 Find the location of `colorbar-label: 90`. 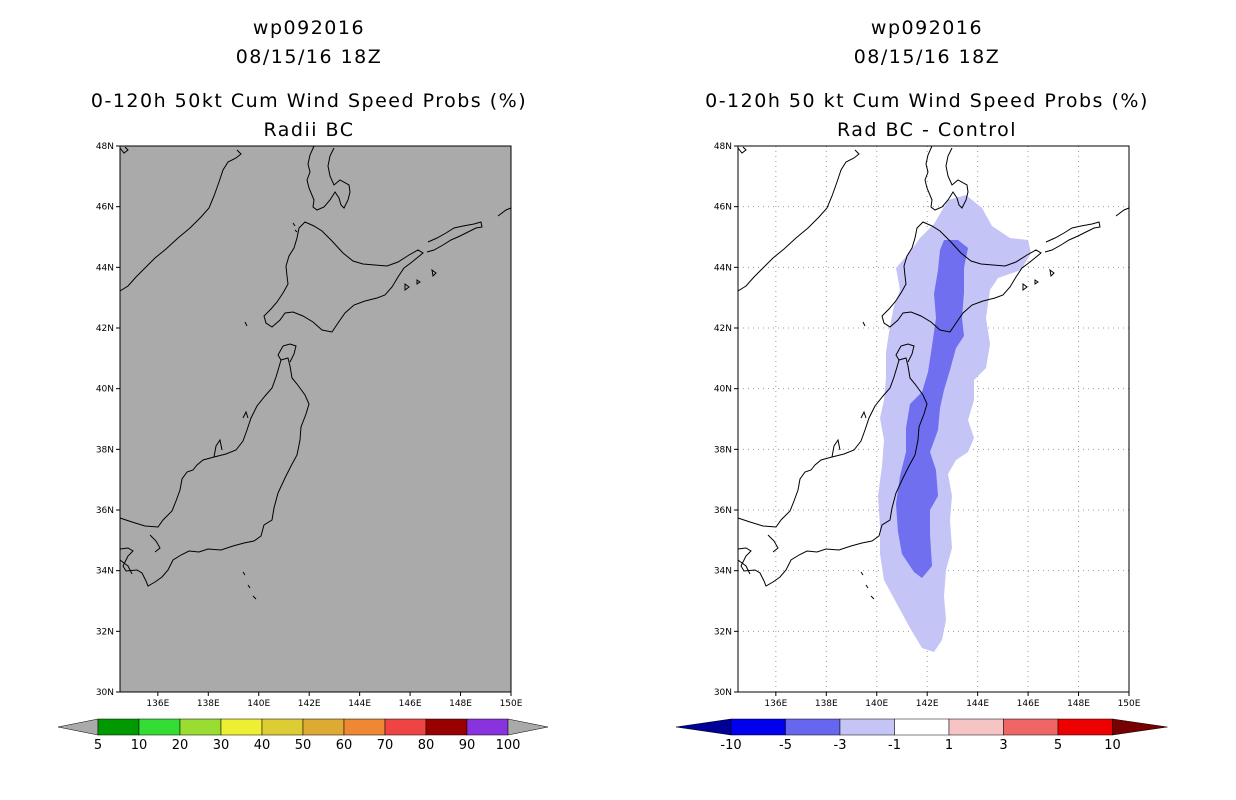

colorbar-label: 90 is located at coordinates (467, 745).